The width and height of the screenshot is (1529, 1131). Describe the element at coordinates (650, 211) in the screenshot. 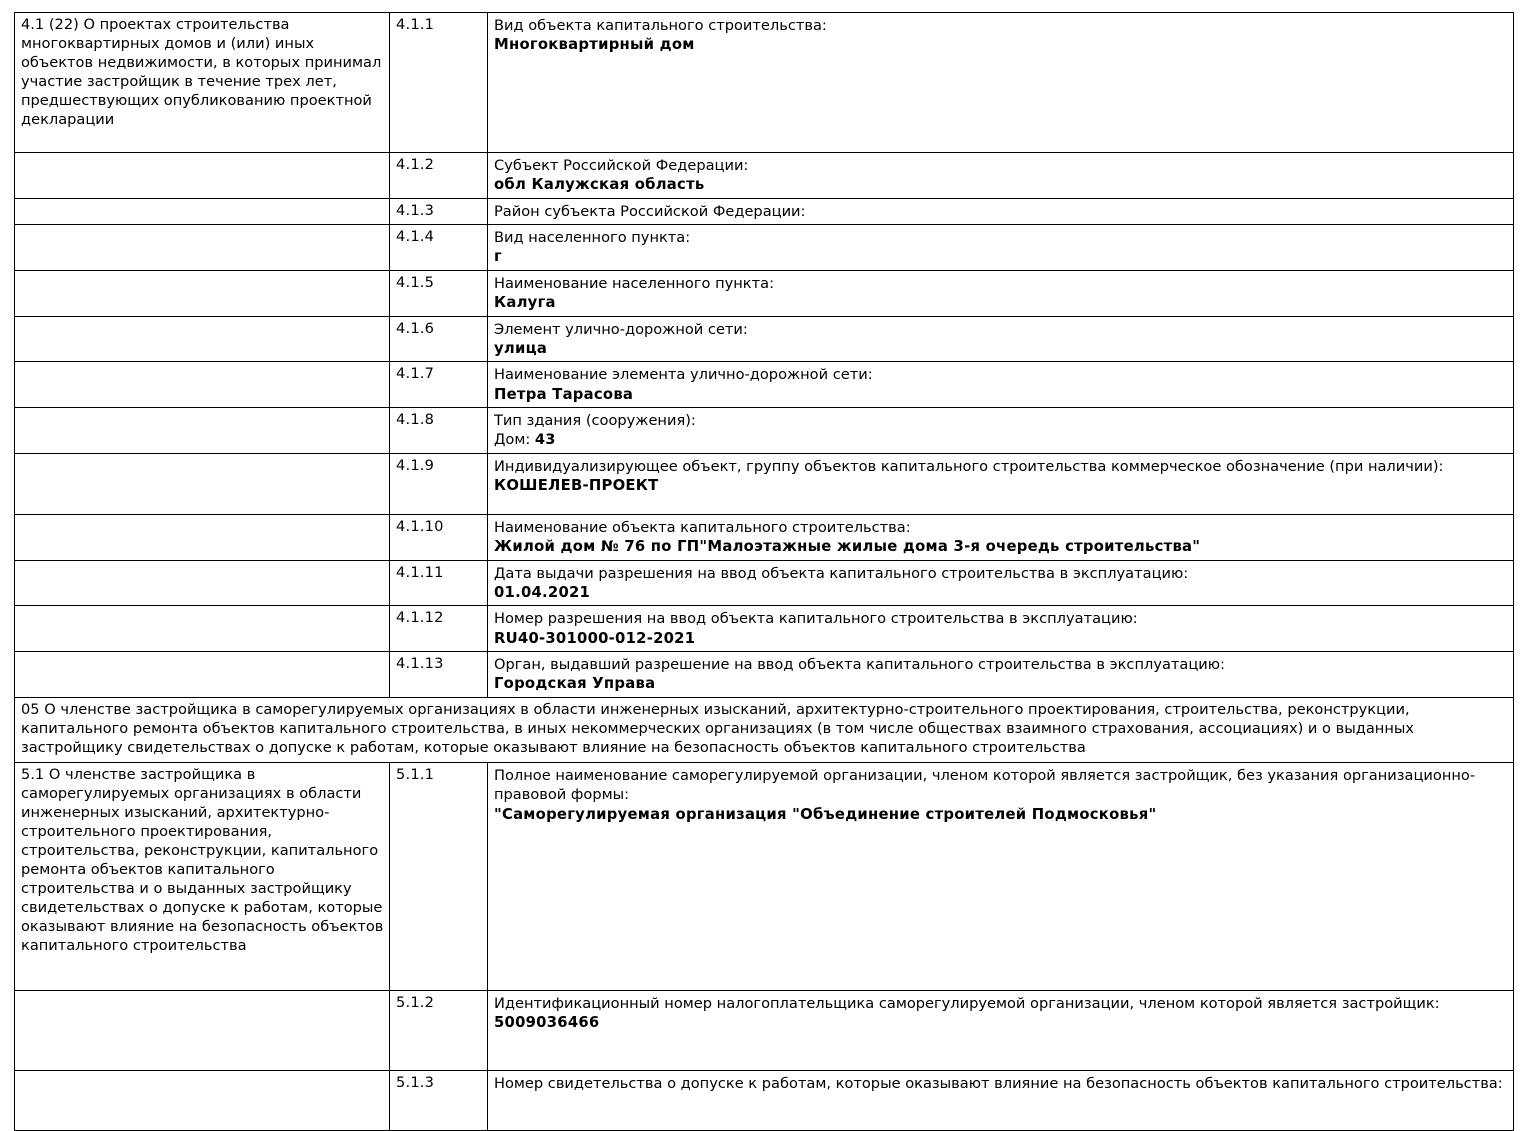

I see `row-label: Район субъекта Российской Федерации:` at that location.